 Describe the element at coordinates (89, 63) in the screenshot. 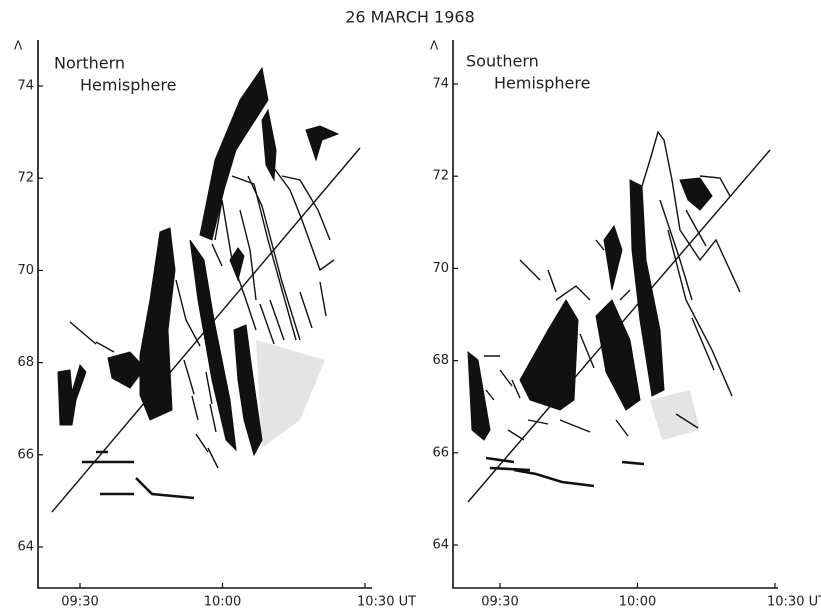

I see `panel-label: Northern` at that location.